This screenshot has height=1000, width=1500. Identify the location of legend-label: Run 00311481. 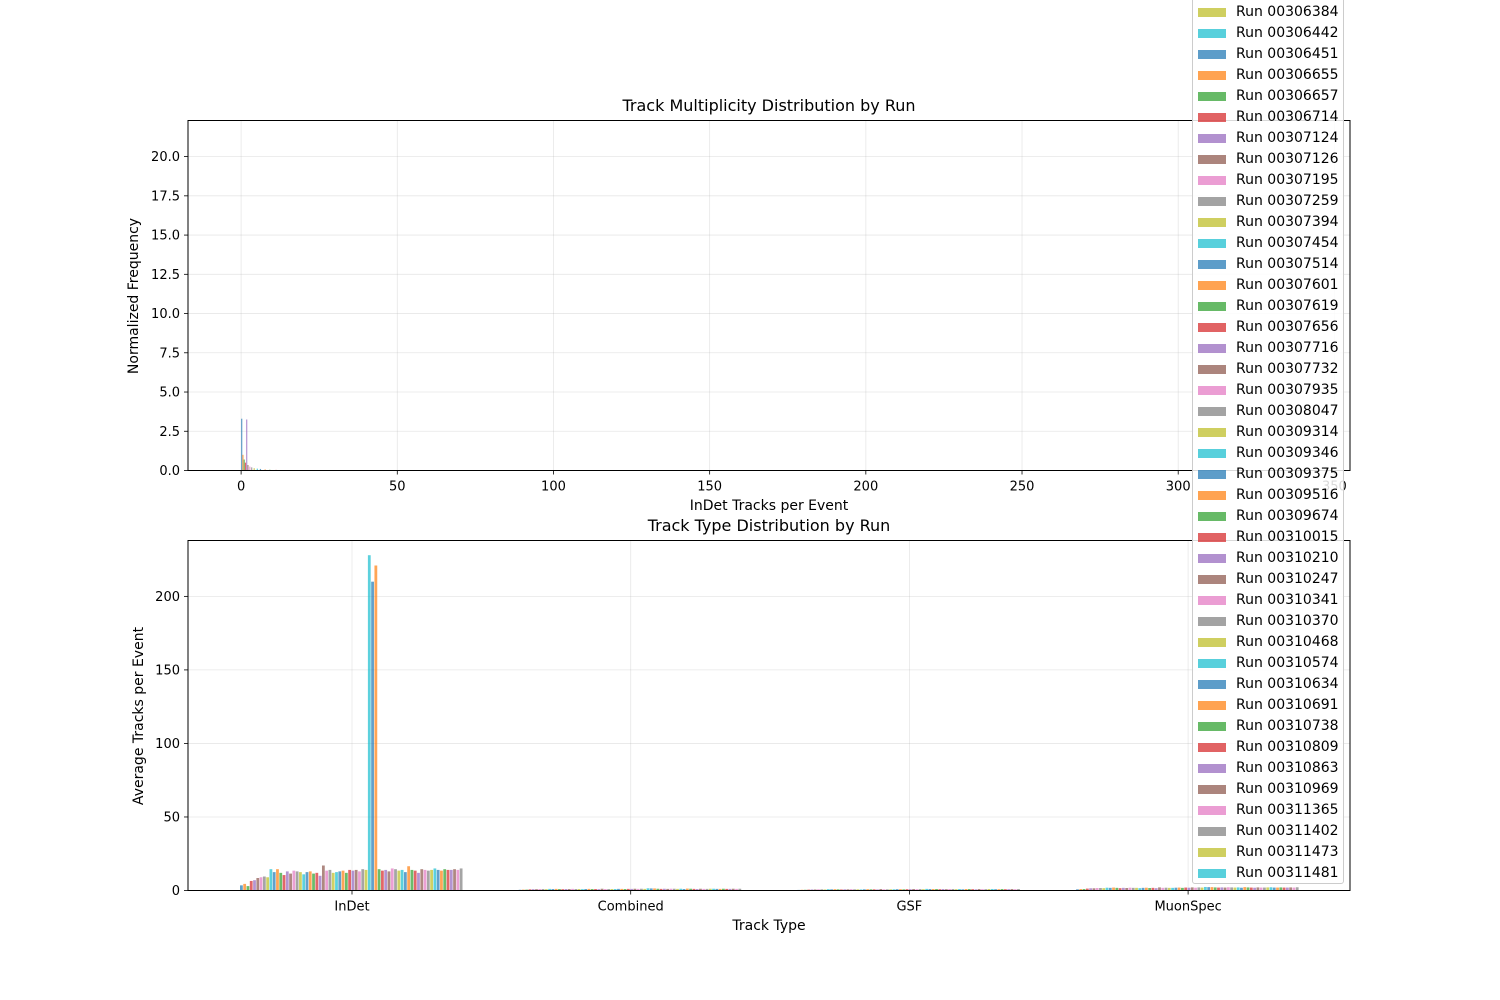
(1287, 873).